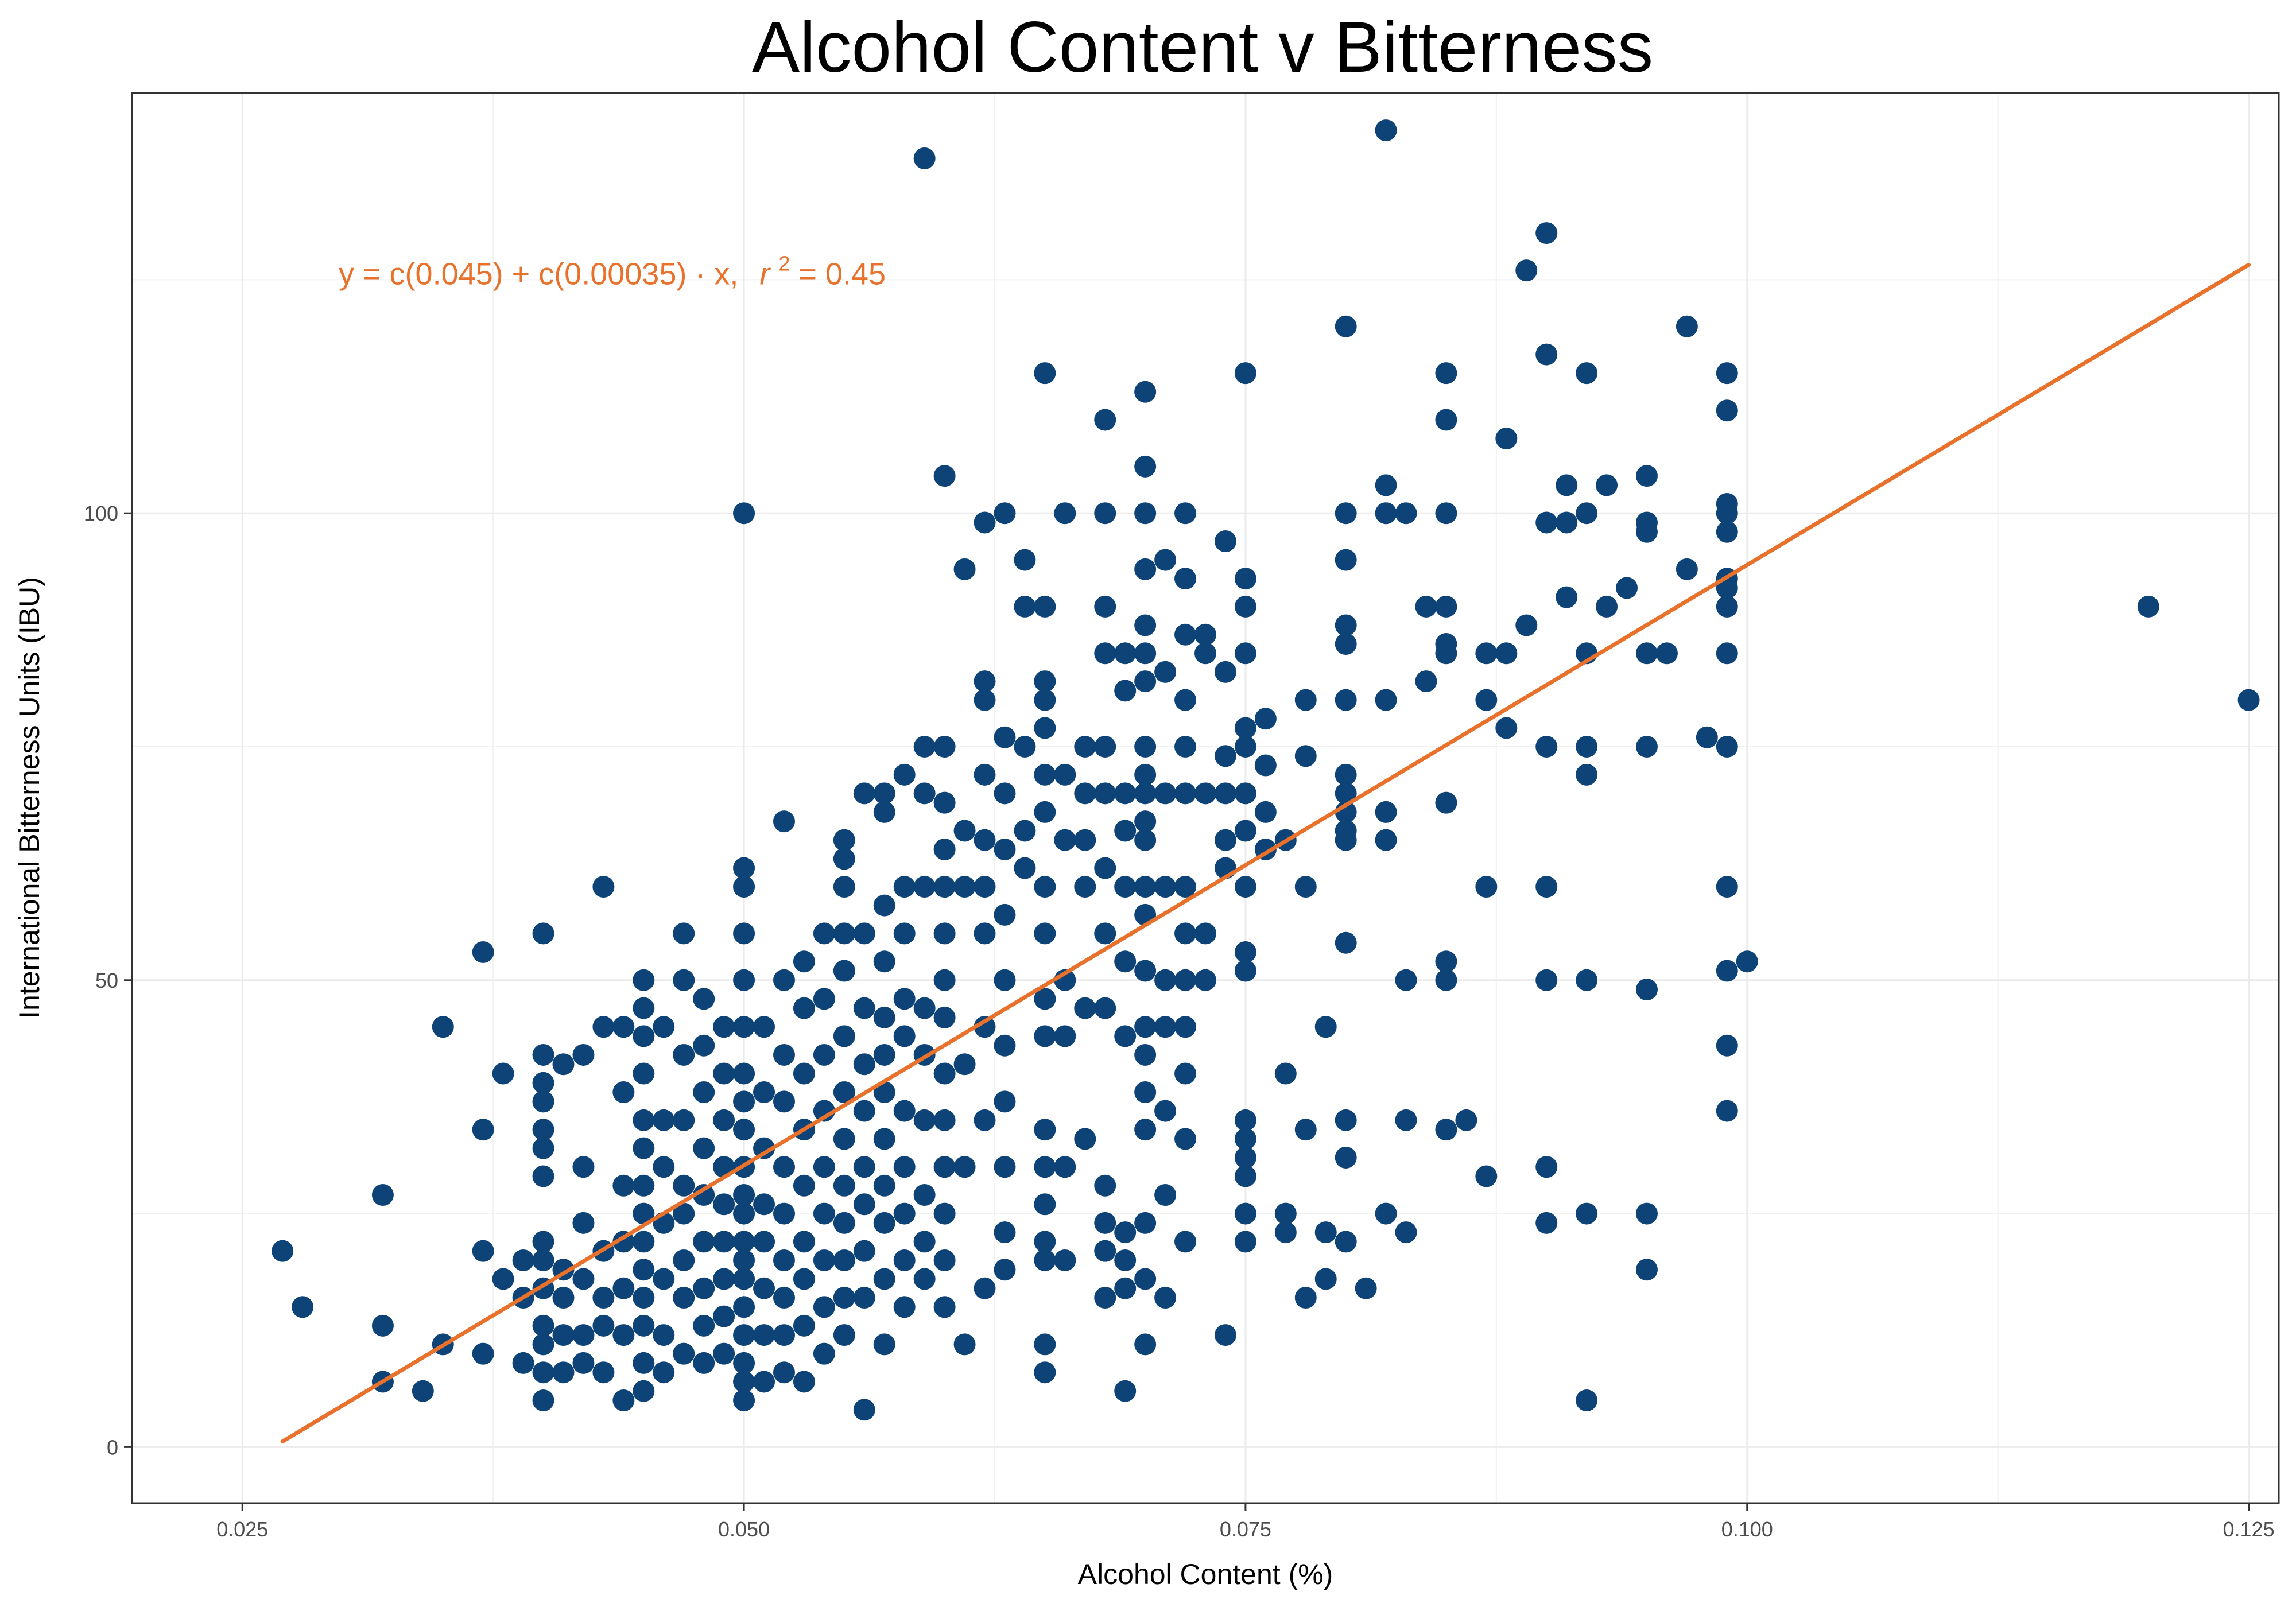 The image size is (2296, 1607). What do you see at coordinates (538, 274) in the screenshot?
I see `equation-main: y = c(0.045) + c(0.00035) · x,` at bounding box center [538, 274].